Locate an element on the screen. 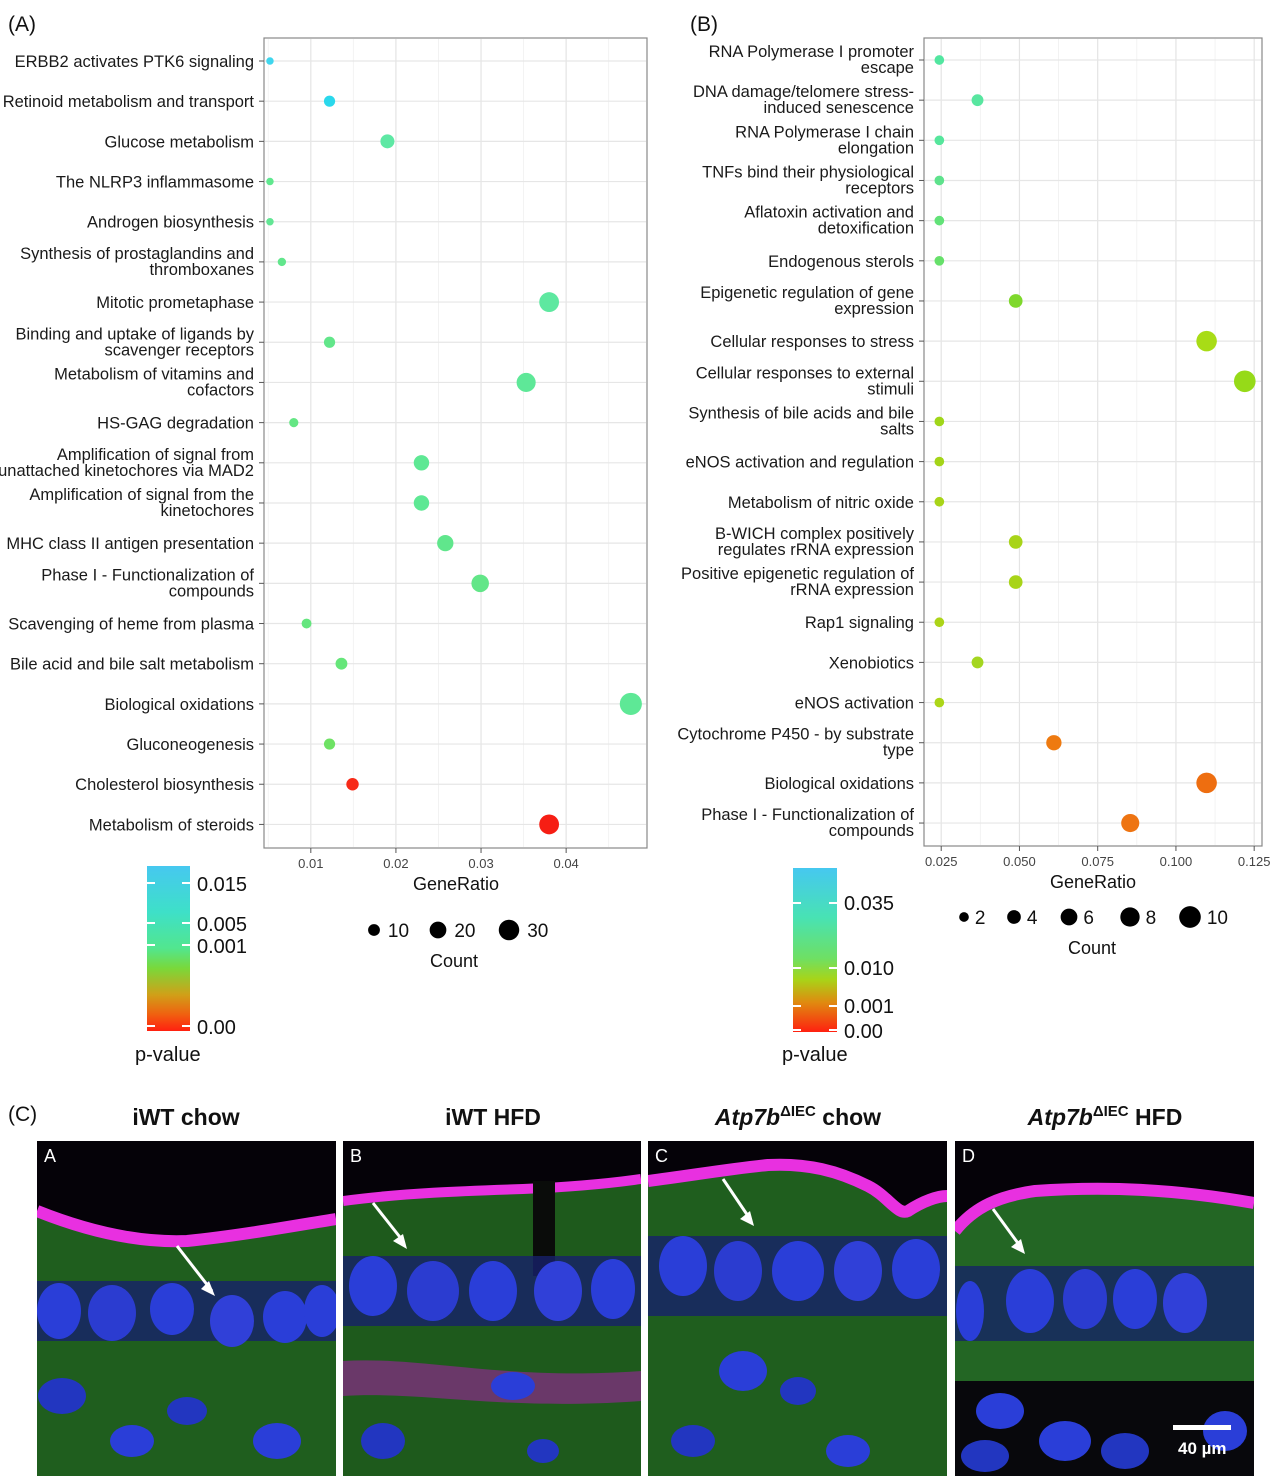 Image resolution: width=1286 pixels, height=1476 pixels. x-tick-label: 0.02 is located at coordinates (395, 863).